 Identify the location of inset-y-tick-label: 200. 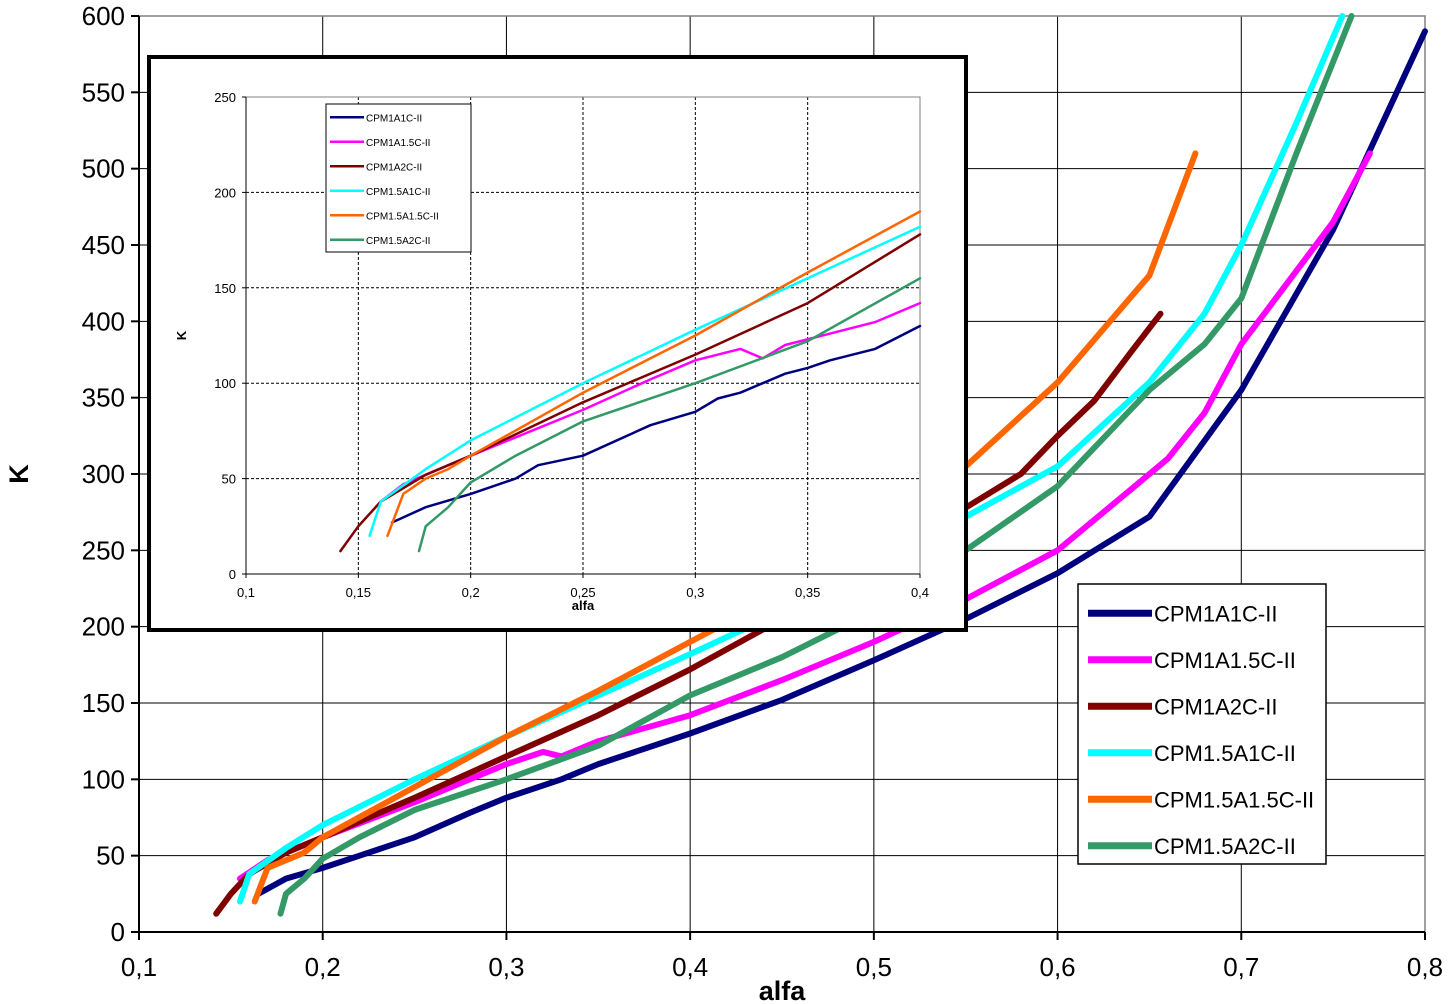
(225, 192).